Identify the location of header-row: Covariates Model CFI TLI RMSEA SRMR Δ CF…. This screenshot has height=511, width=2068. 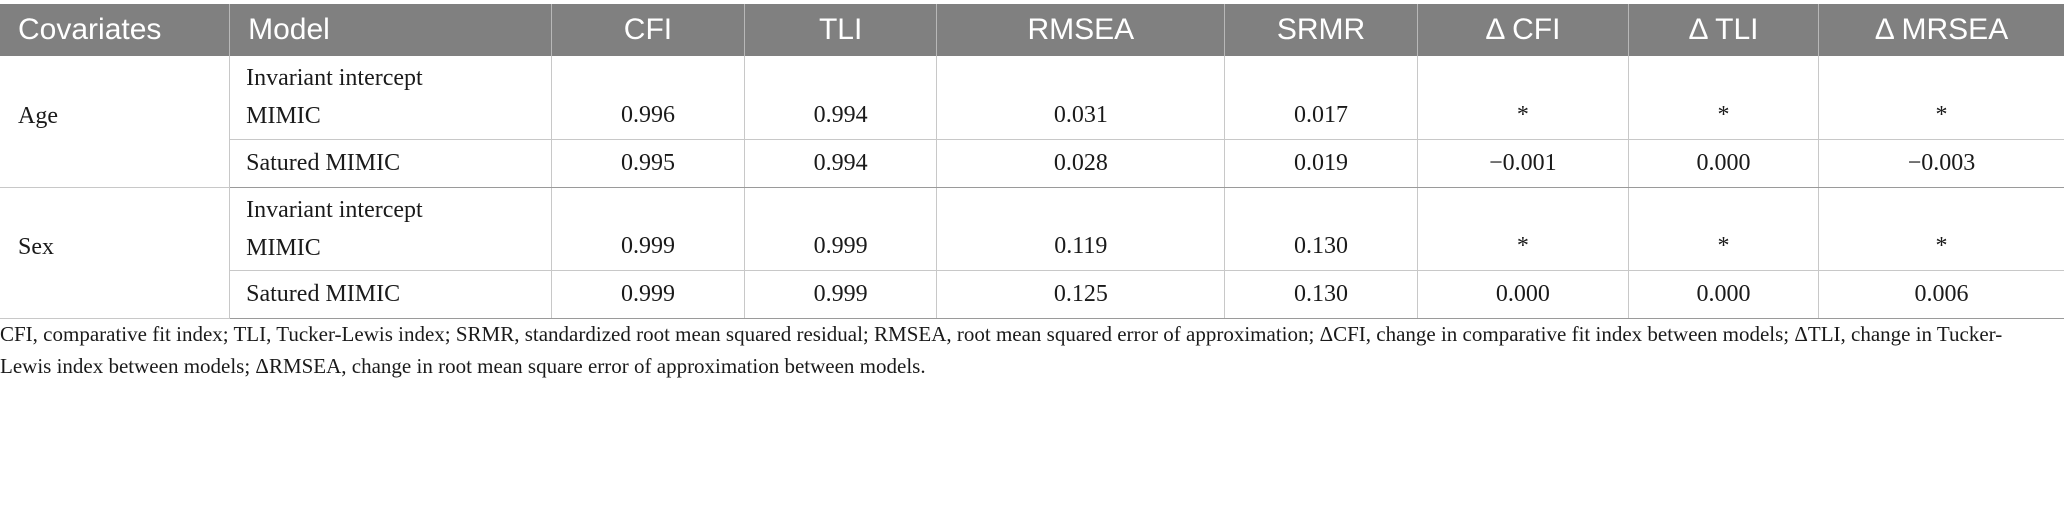
(1032, 30).